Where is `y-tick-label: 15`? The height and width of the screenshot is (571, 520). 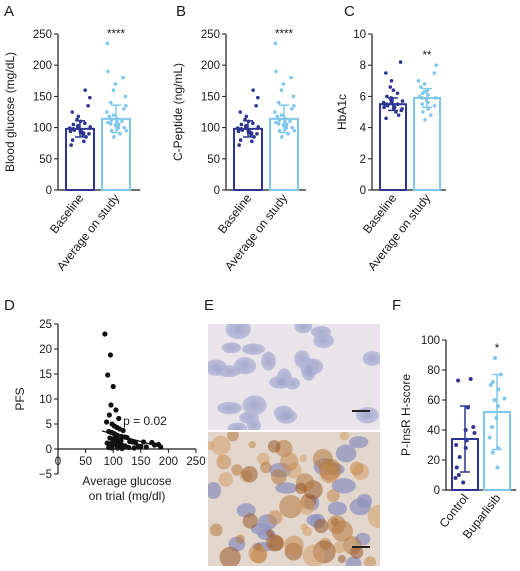 y-tick-label: 15 is located at coordinates (45, 375).